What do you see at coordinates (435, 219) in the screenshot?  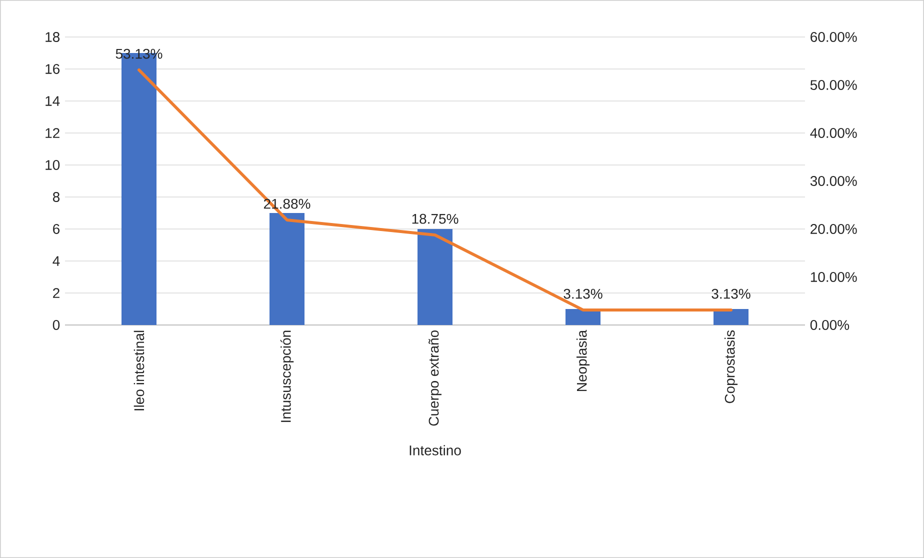 I see `data-label: 18.75%` at bounding box center [435, 219].